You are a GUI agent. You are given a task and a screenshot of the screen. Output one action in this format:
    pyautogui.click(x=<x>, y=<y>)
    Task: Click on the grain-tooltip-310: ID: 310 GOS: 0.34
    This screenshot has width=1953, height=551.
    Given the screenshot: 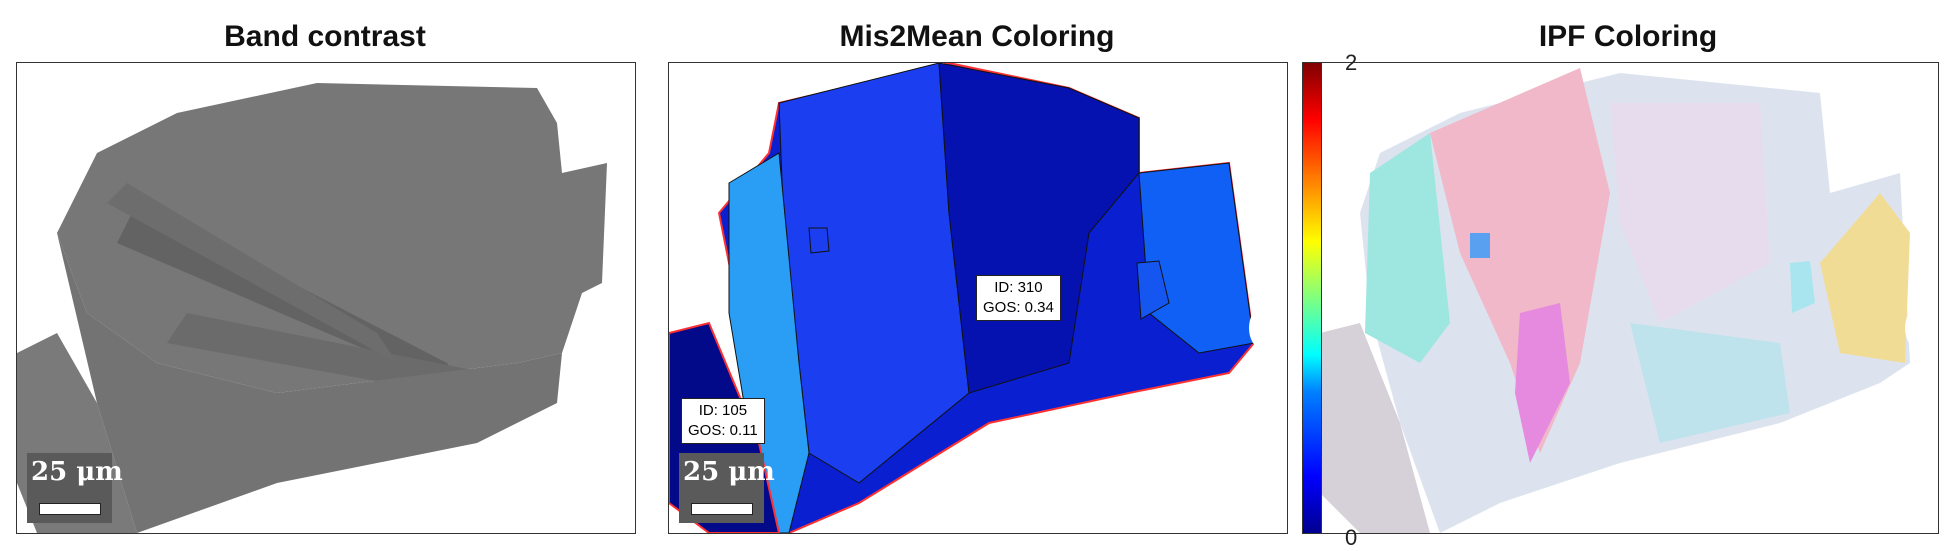 What is the action you would take?
    pyautogui.click(x=1018, y=298)
    